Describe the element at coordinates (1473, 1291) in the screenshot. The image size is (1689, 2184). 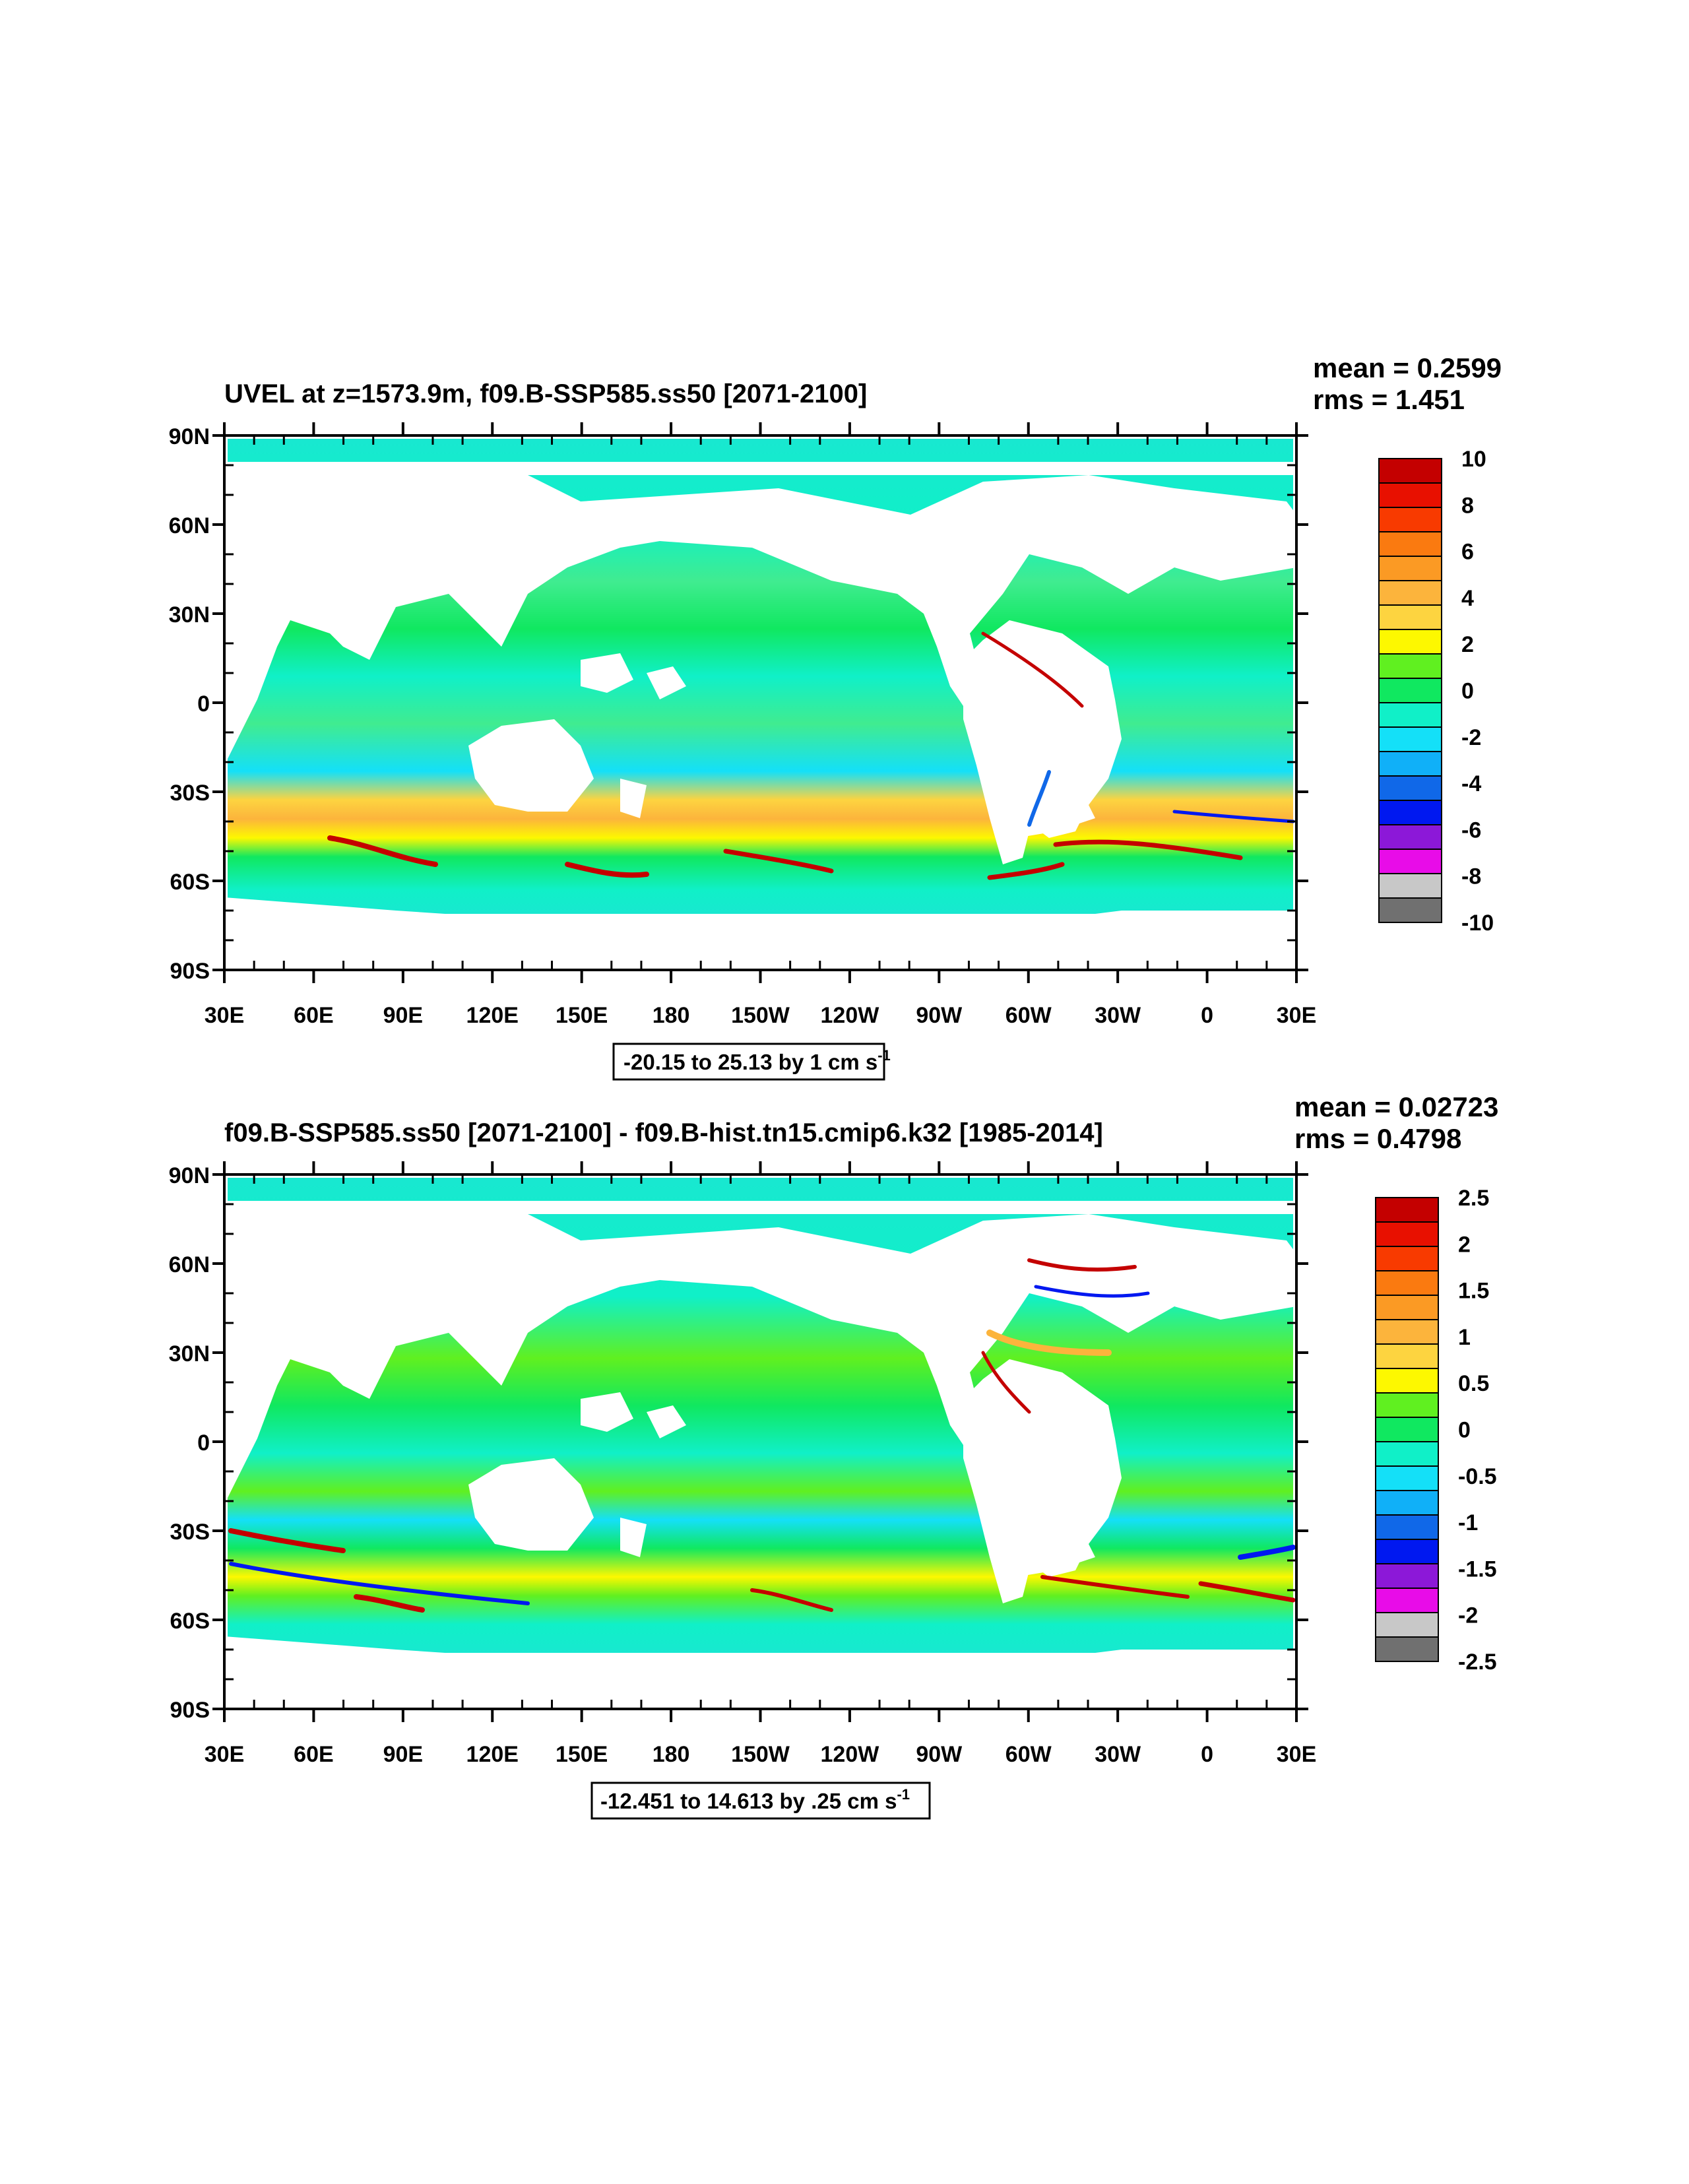
I see `colorbar-label: 1.5` at that location.